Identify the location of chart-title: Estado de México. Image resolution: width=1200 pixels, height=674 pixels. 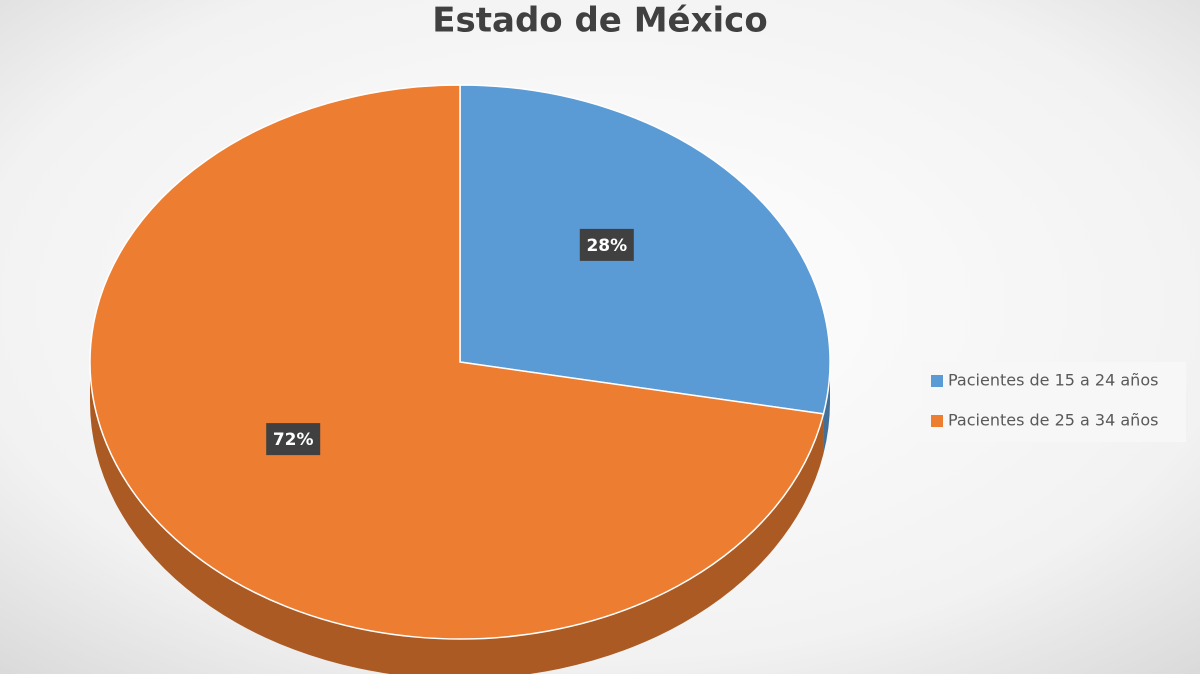
(599, 21).